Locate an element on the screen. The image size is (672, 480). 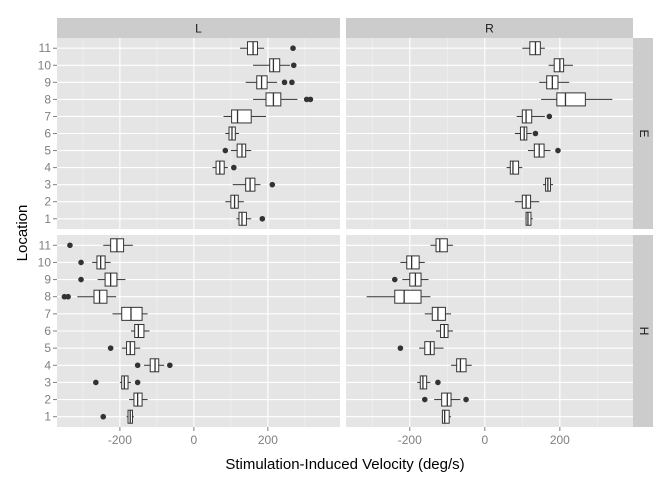
boxes-L-H is located at coordinates (117, 331).